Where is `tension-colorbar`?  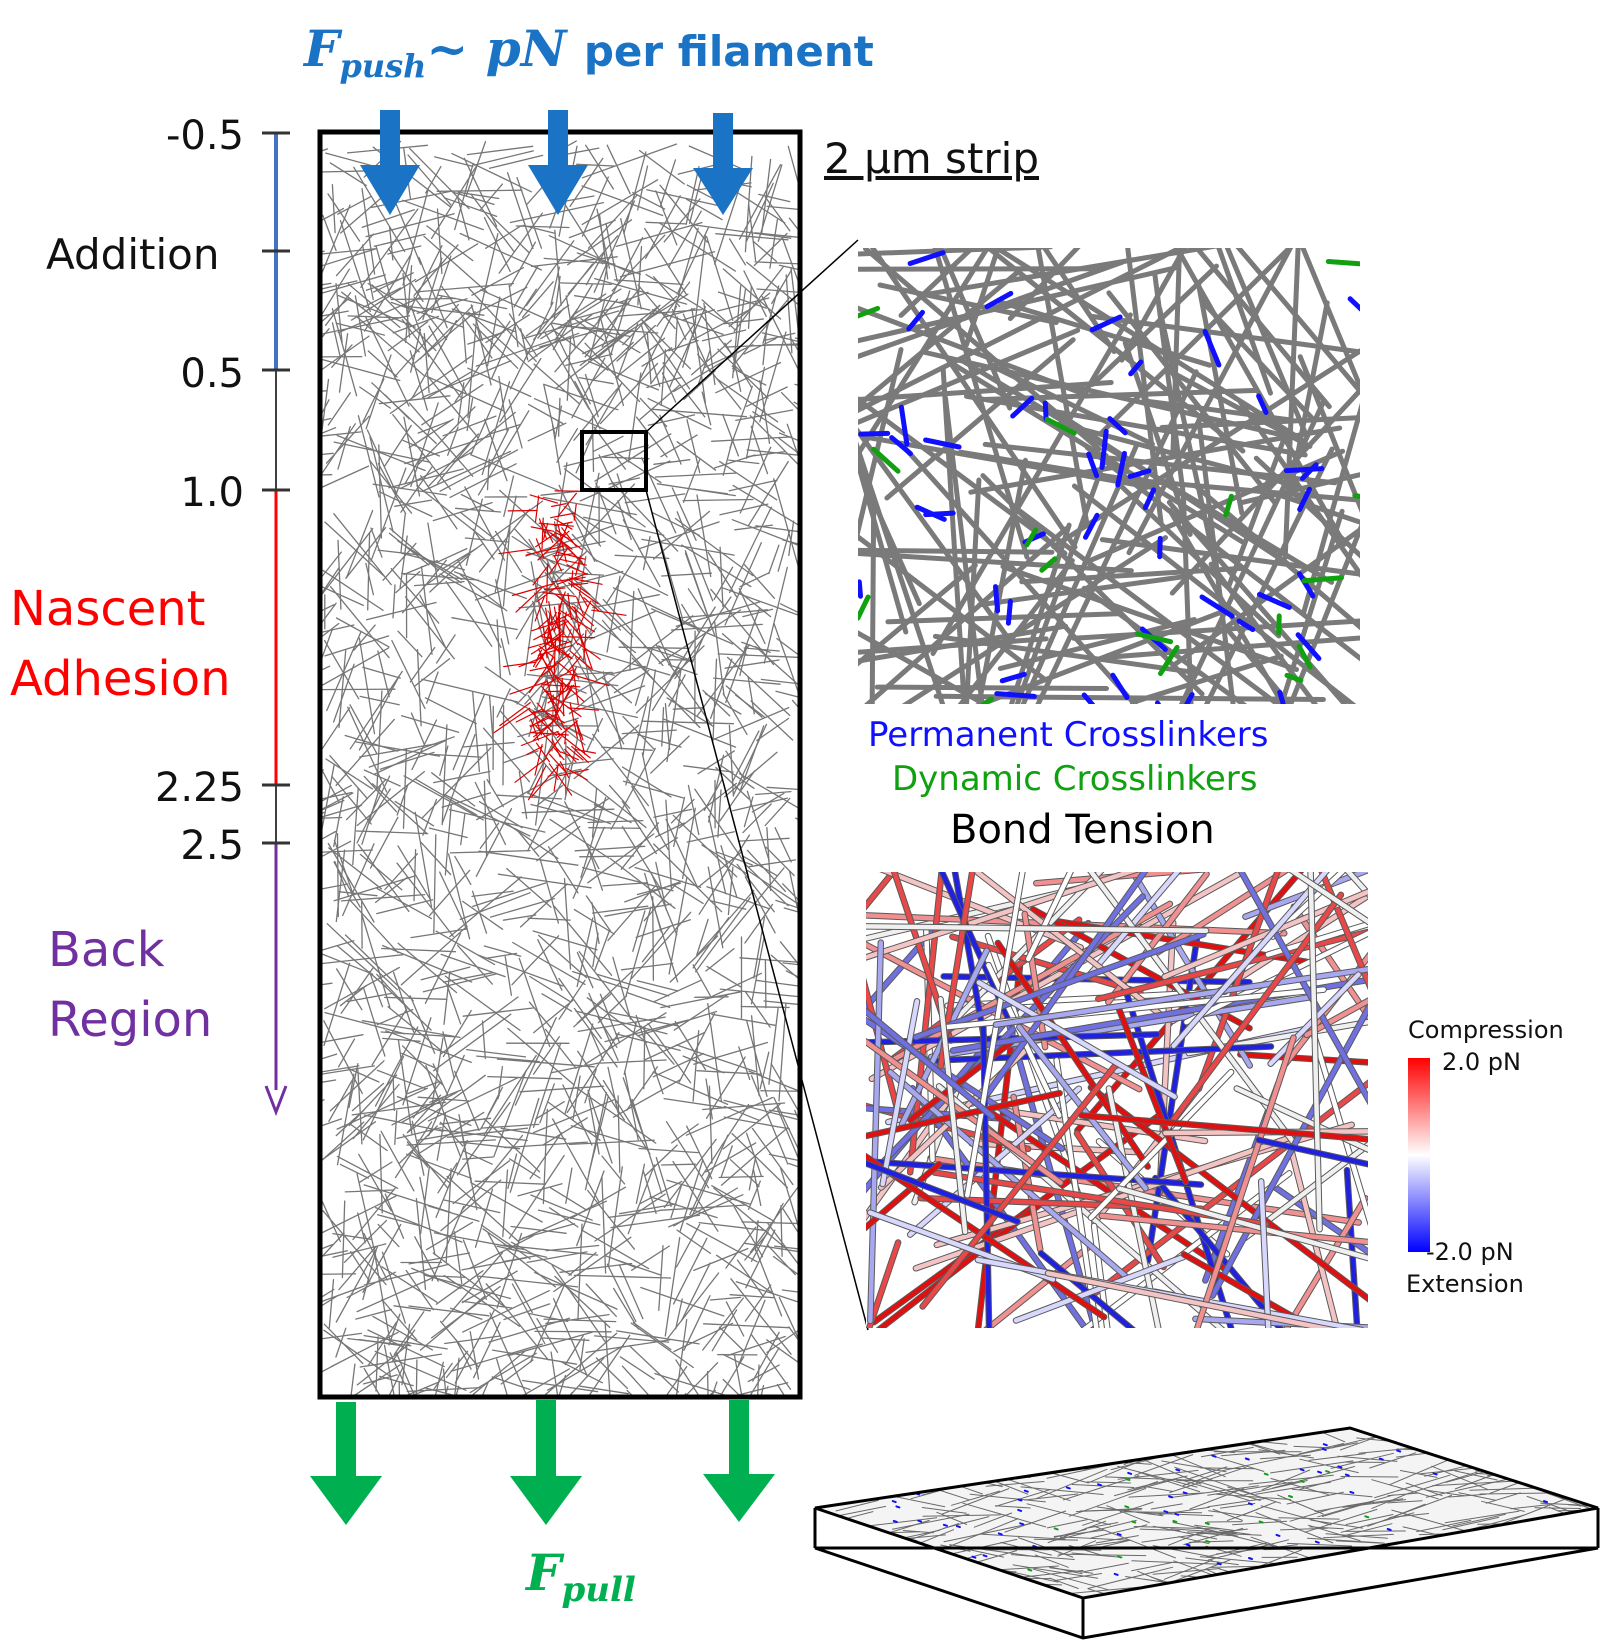
tension-colorbar is located at coordinates (1419, 1155).